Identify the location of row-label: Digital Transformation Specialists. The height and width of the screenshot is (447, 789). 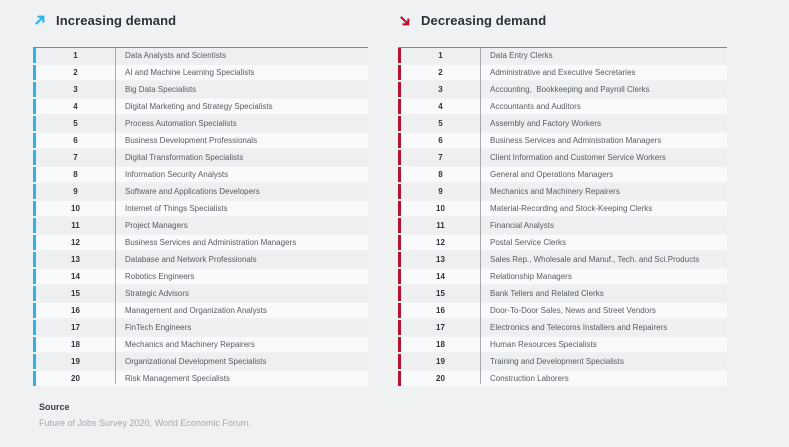
(184, 157).